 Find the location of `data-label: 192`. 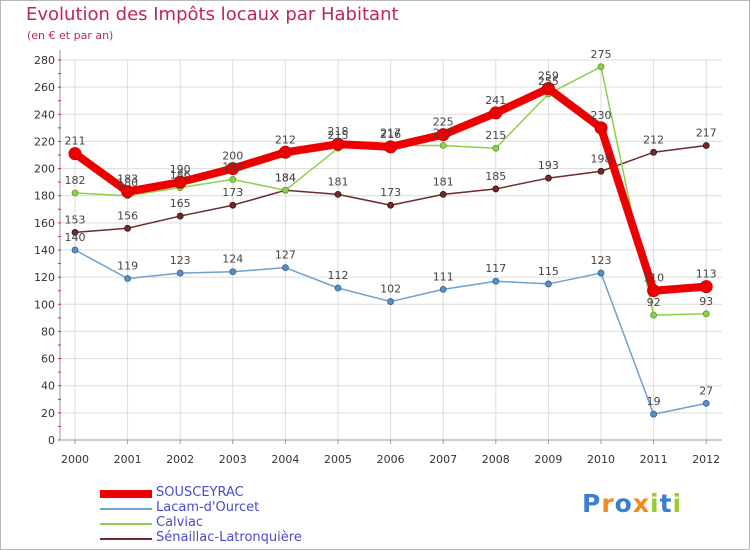

data-label: 192 is located at coordinates (232, 166).